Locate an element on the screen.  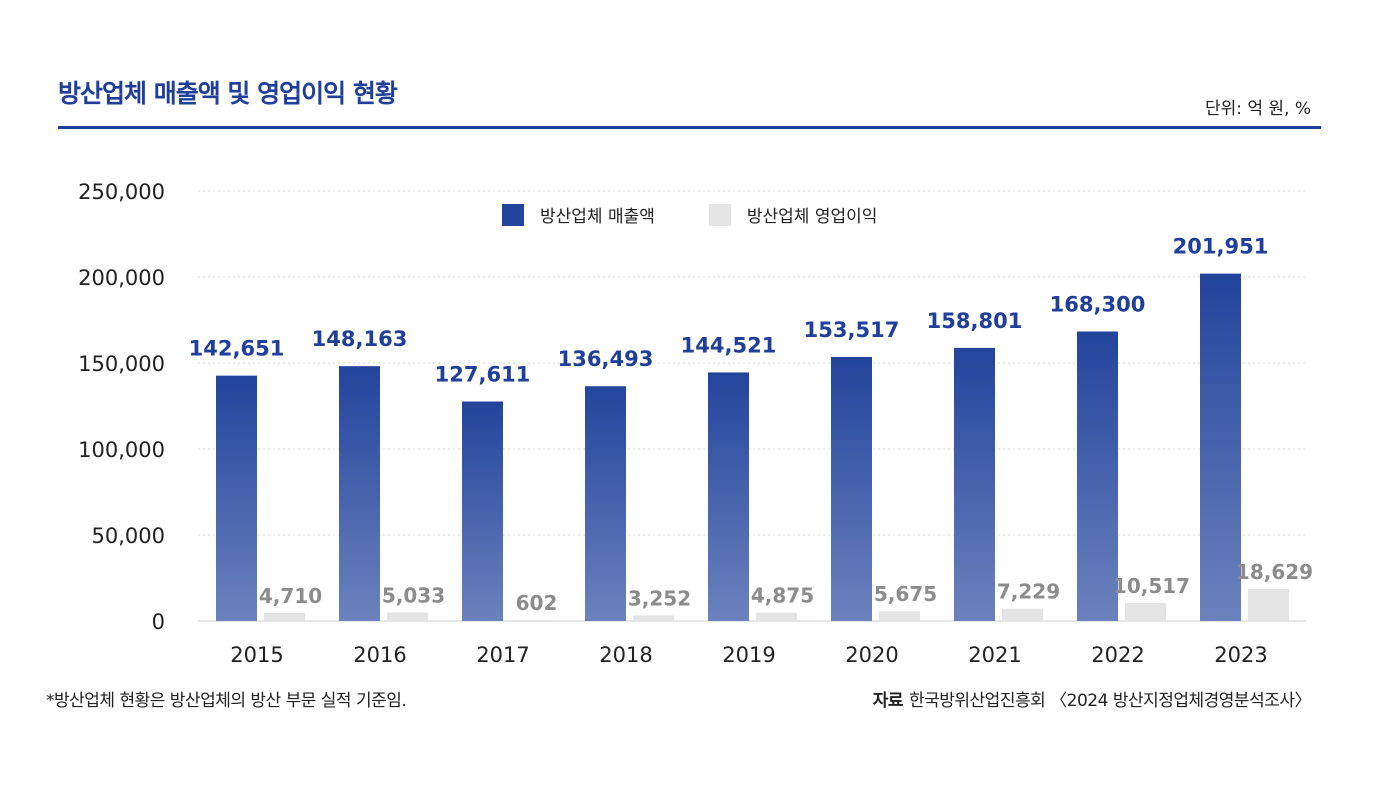
source-label: 자료 is located at coordinates (888, 701).